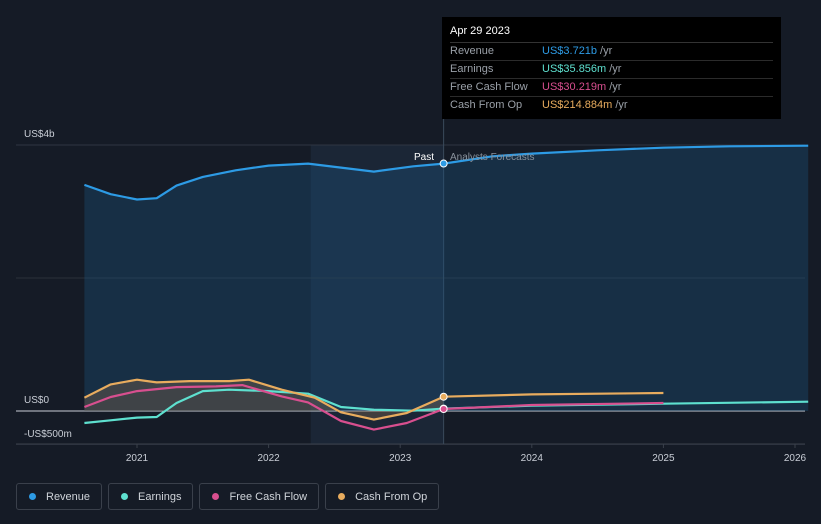 The image size is (821, 524). What do you see at coordinates (574, 69) in the screenshot?
I see `tooltip-value: US$35.856m` at bounding box center [574, 69].